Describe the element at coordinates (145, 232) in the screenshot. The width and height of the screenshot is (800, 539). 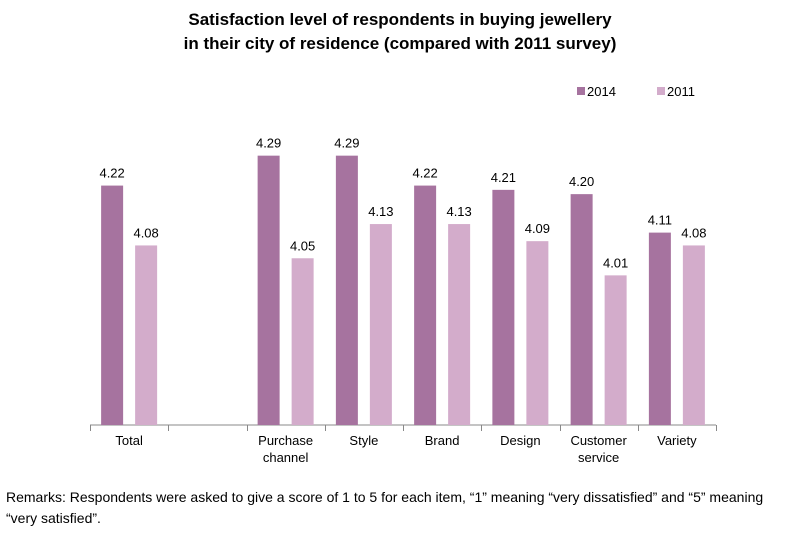
I see `data-label-2011-0: 4.08` at that location.